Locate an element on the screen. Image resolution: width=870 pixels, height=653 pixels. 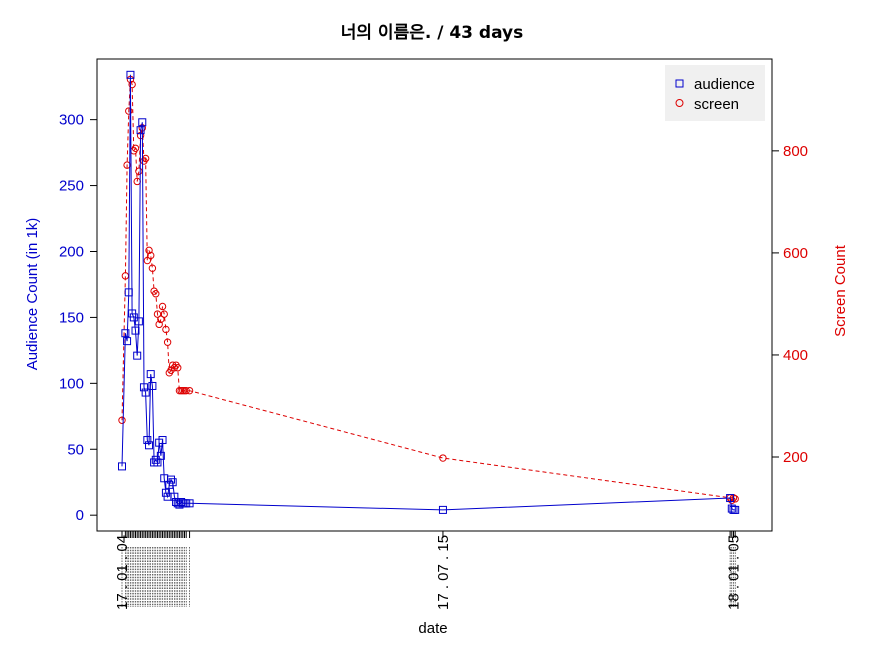
y-axis-left-title: Audience Count (in 1k) is located at coordinates (32, 294).